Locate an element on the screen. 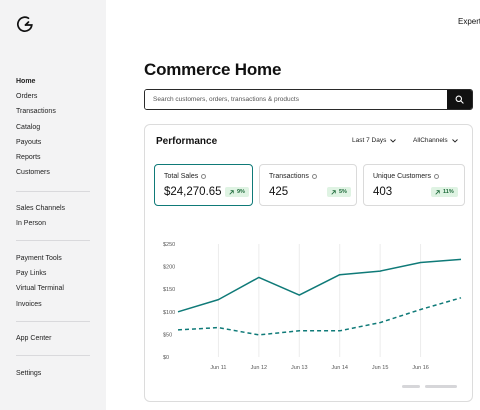 The height and width of the screenshot is (410, 480). sidebar-item-app-center: App Center is located at coordinates (34, 338).